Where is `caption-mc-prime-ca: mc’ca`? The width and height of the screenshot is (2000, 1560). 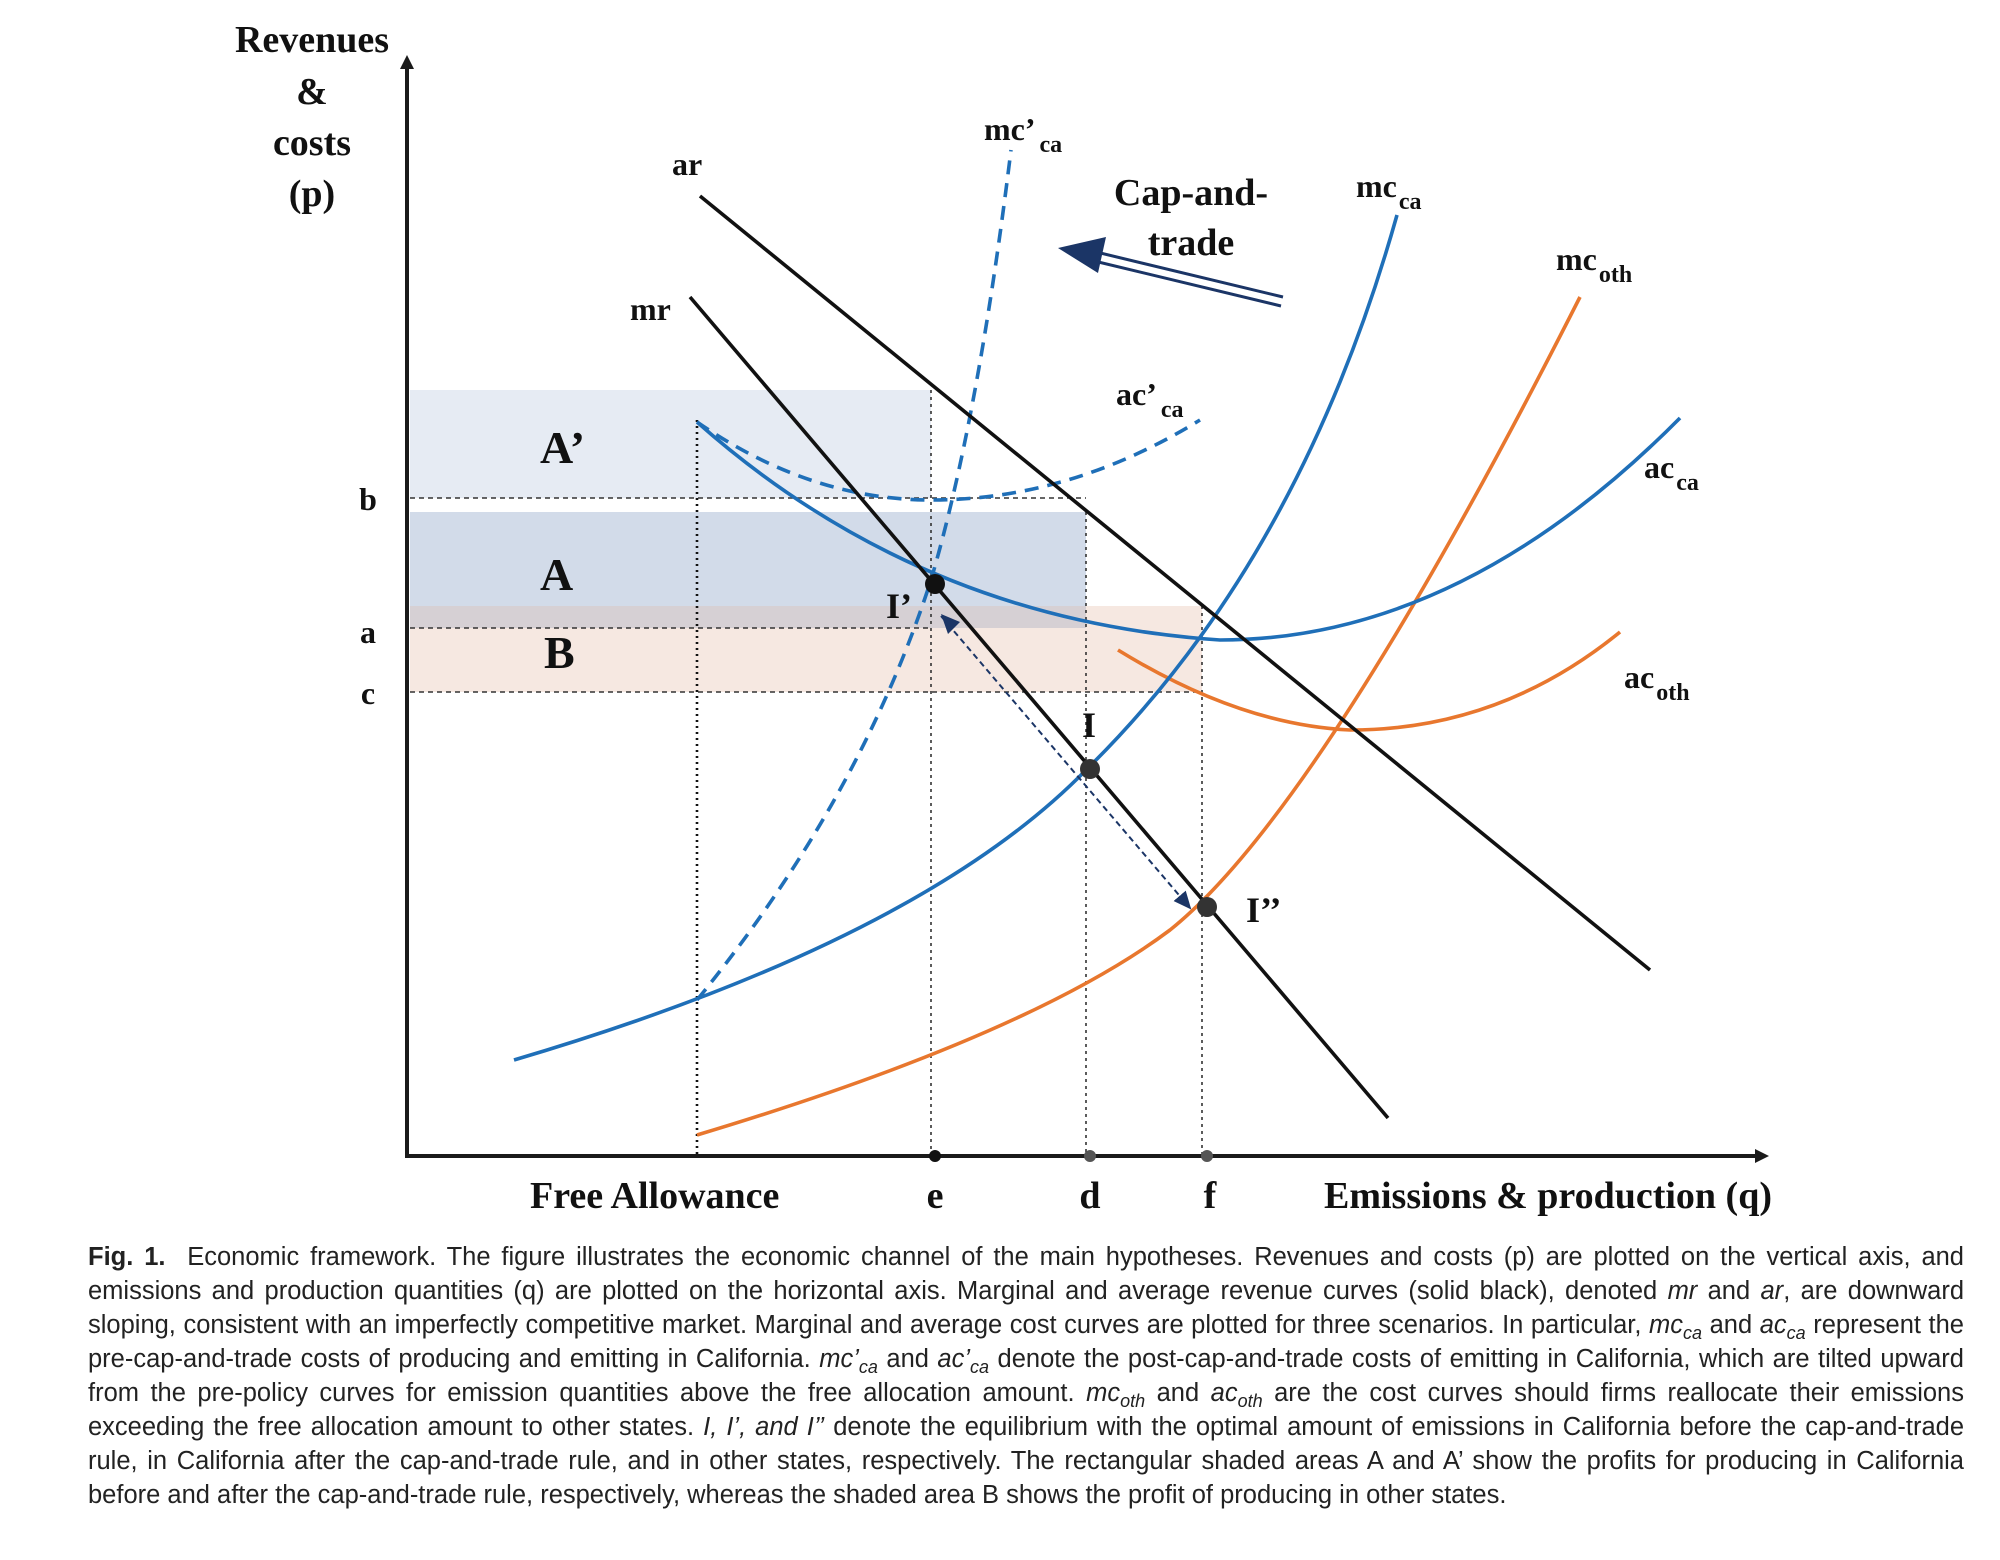
caption-mc-prime-ca: mc’ca is located at coordinates (848, 1361).